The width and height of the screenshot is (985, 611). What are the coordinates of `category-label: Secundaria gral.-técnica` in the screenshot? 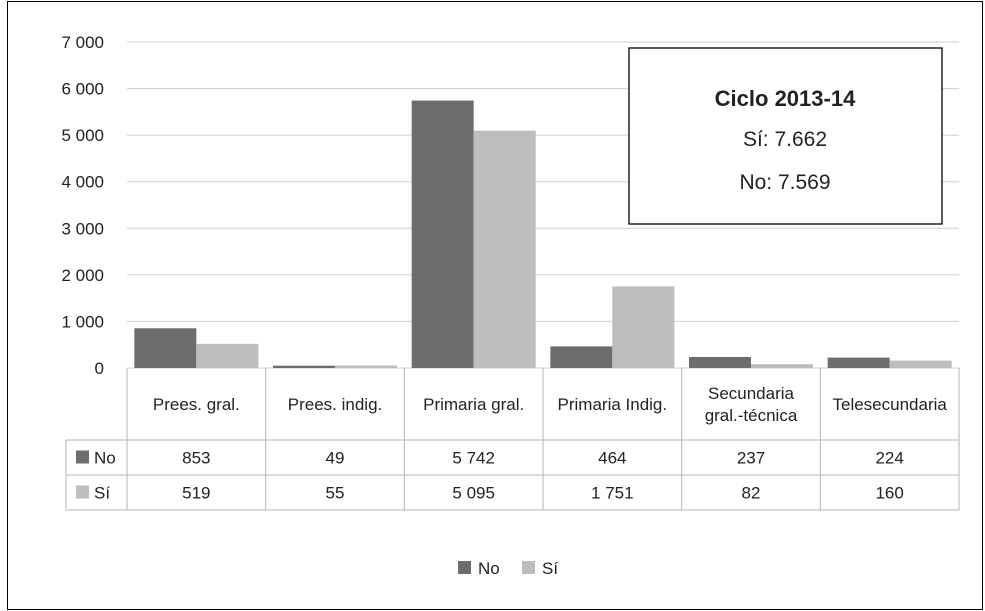 It's located at (751, 404).